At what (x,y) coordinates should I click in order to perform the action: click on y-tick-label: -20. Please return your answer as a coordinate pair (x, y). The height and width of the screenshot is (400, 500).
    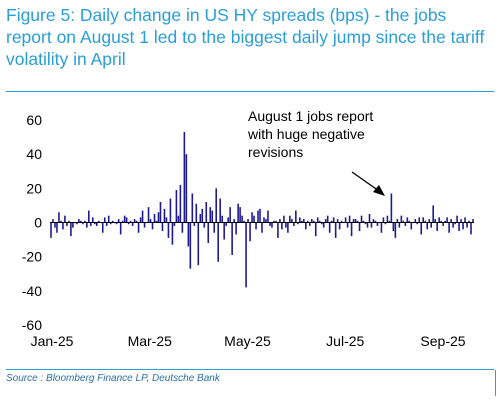
    Looking at the image, I should click on (32, 257).